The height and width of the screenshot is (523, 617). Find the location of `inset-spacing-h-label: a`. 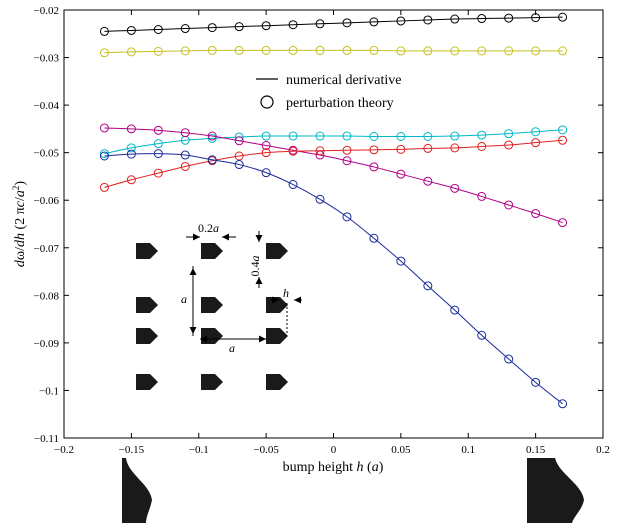

inset-spacing-h-label: a is located at coordinates (232, 348).